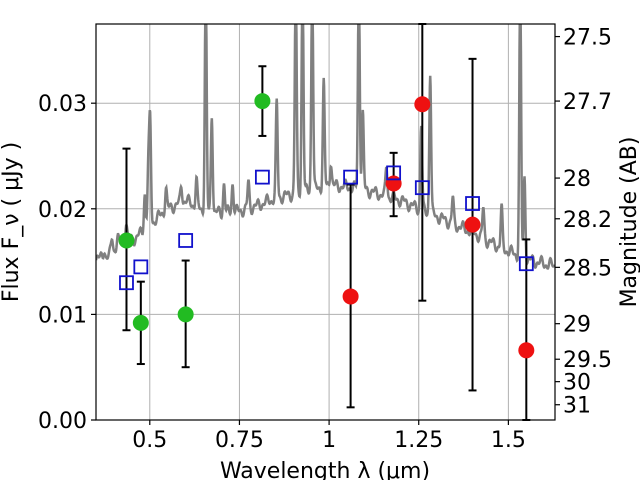 The image size is (640, 480). I want to click on x-tick-label: 1.5, so click(508, 440).